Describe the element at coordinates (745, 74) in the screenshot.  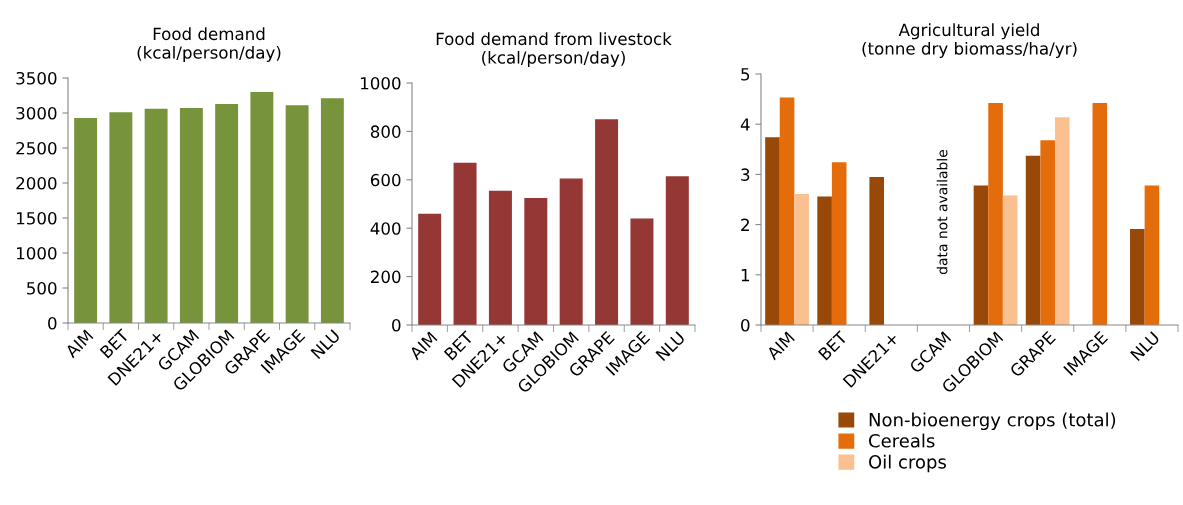
I see `y-tick-label: 5` at that location.